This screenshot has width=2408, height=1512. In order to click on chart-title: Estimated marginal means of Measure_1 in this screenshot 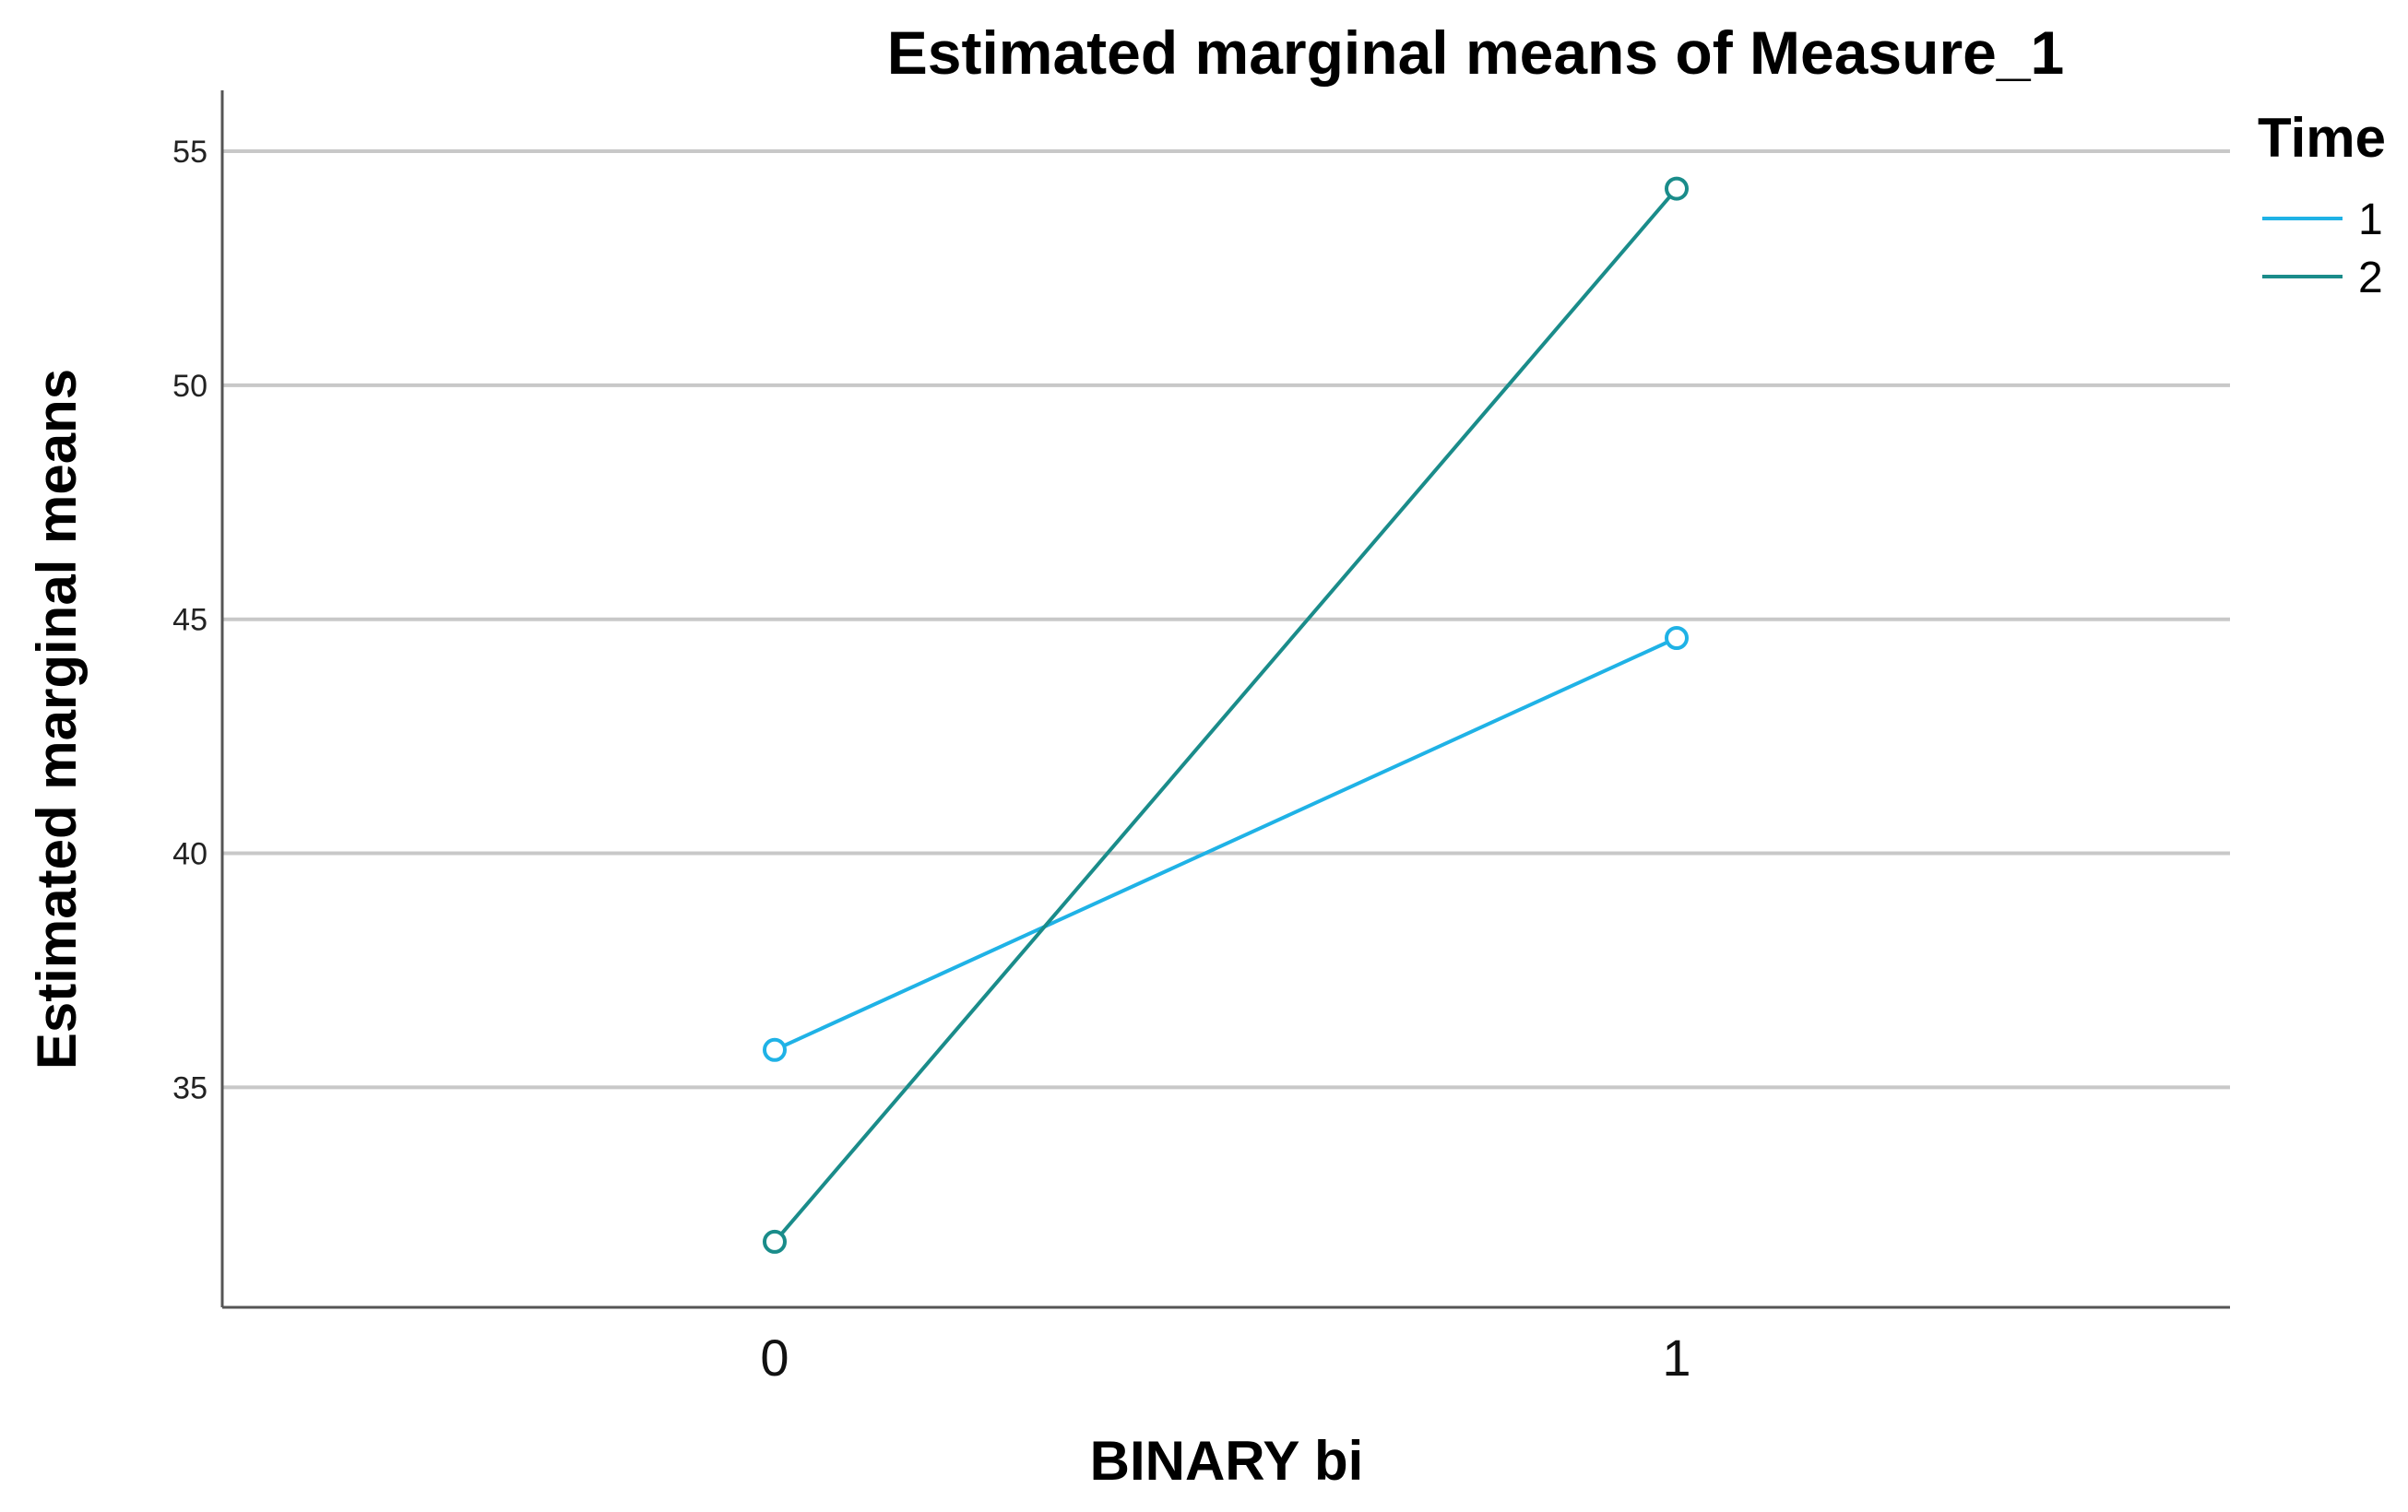, I will do `click(1476, 52)`.